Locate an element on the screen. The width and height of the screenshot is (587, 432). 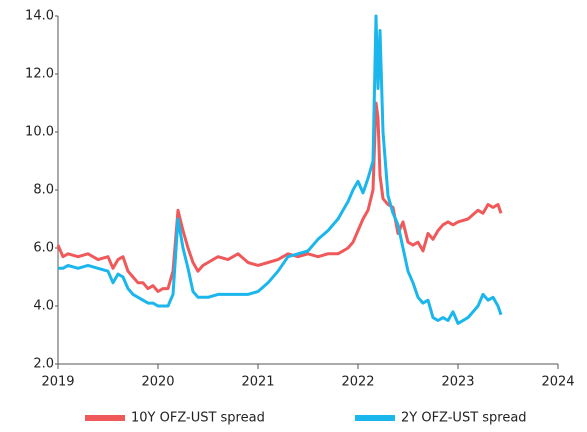
x-tick-label: 2019 is located at coordinates (57, 382).